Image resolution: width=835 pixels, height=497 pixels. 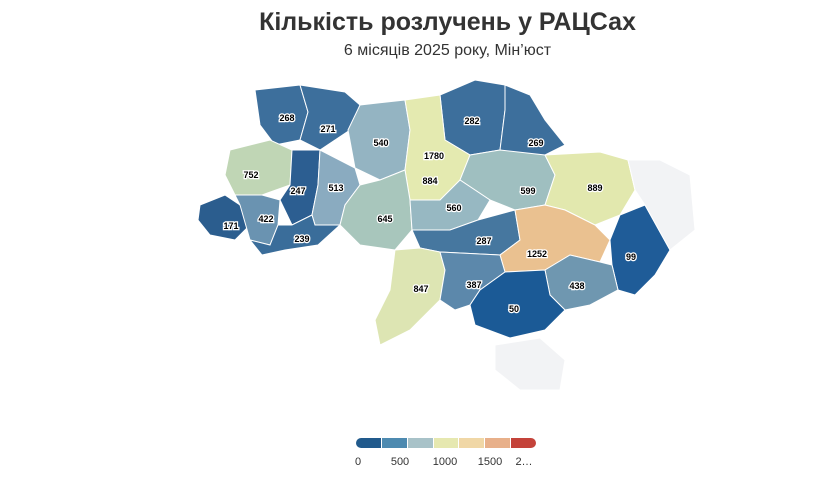 What do you see at coordinates (286, 118) in the screenshot?
I see `region-volyn-value-label: 268` at bounding box center [286, 118].